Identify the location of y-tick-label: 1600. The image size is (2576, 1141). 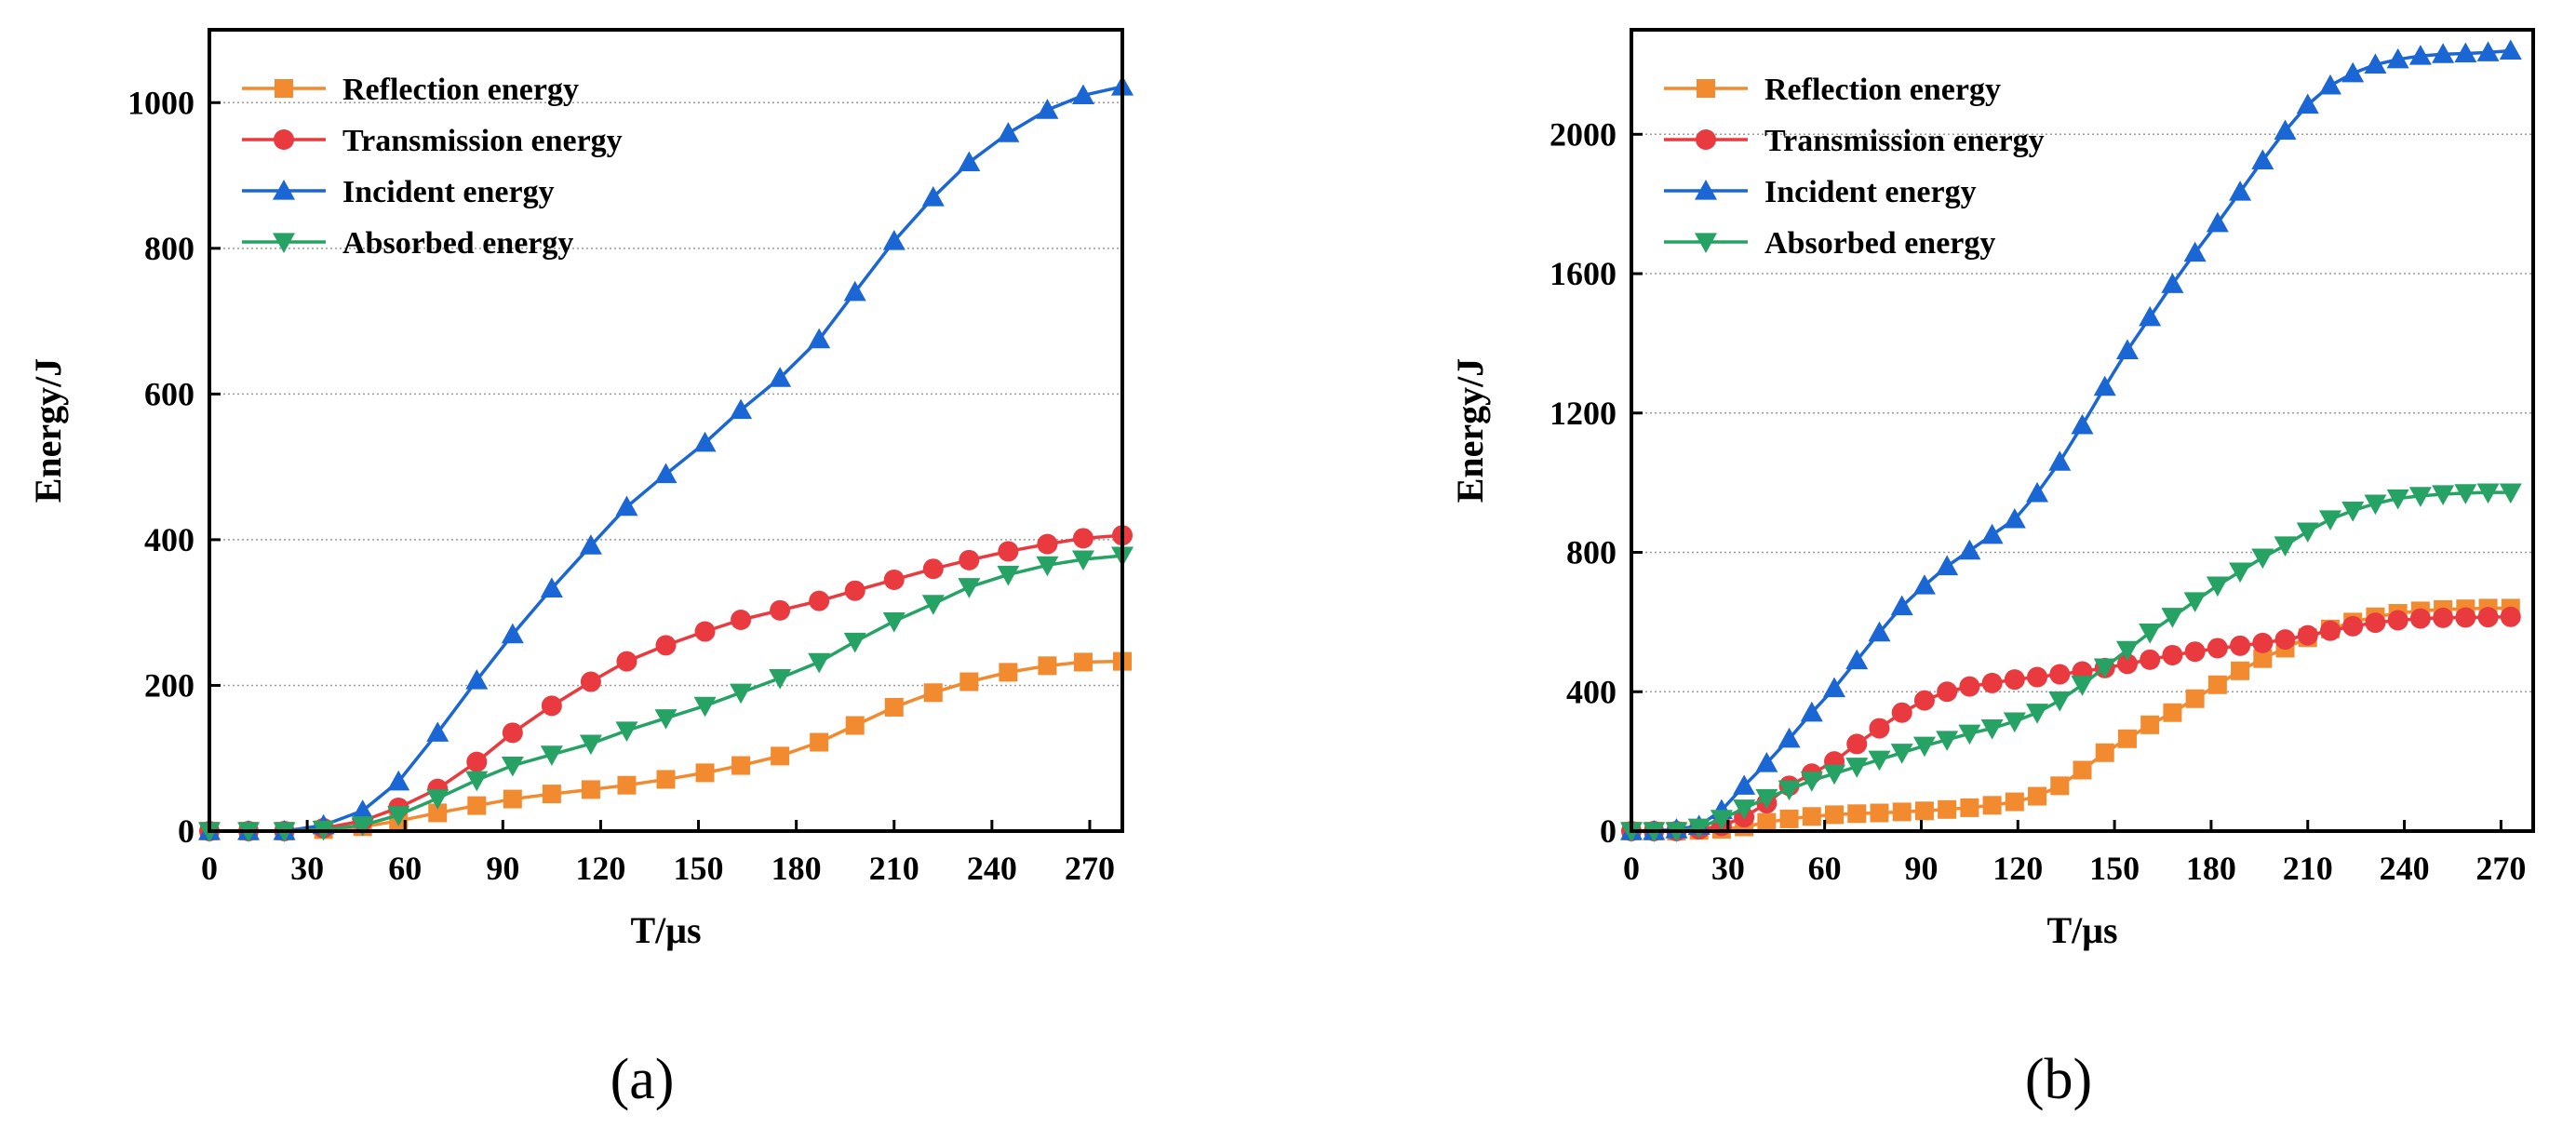
(1583, 273).